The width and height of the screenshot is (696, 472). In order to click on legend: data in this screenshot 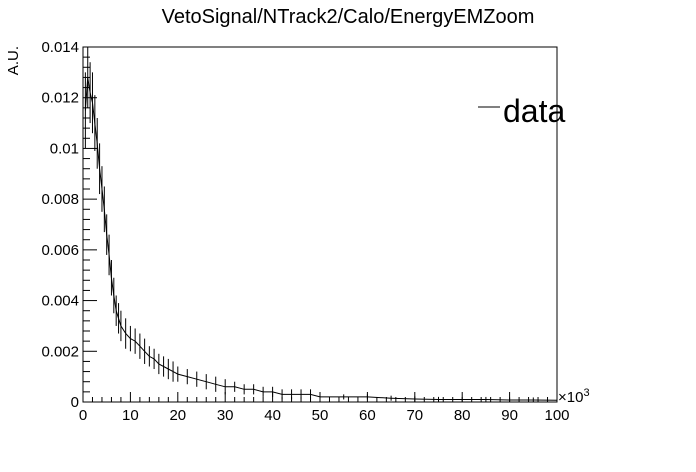, I will do `click(521, 111)`.